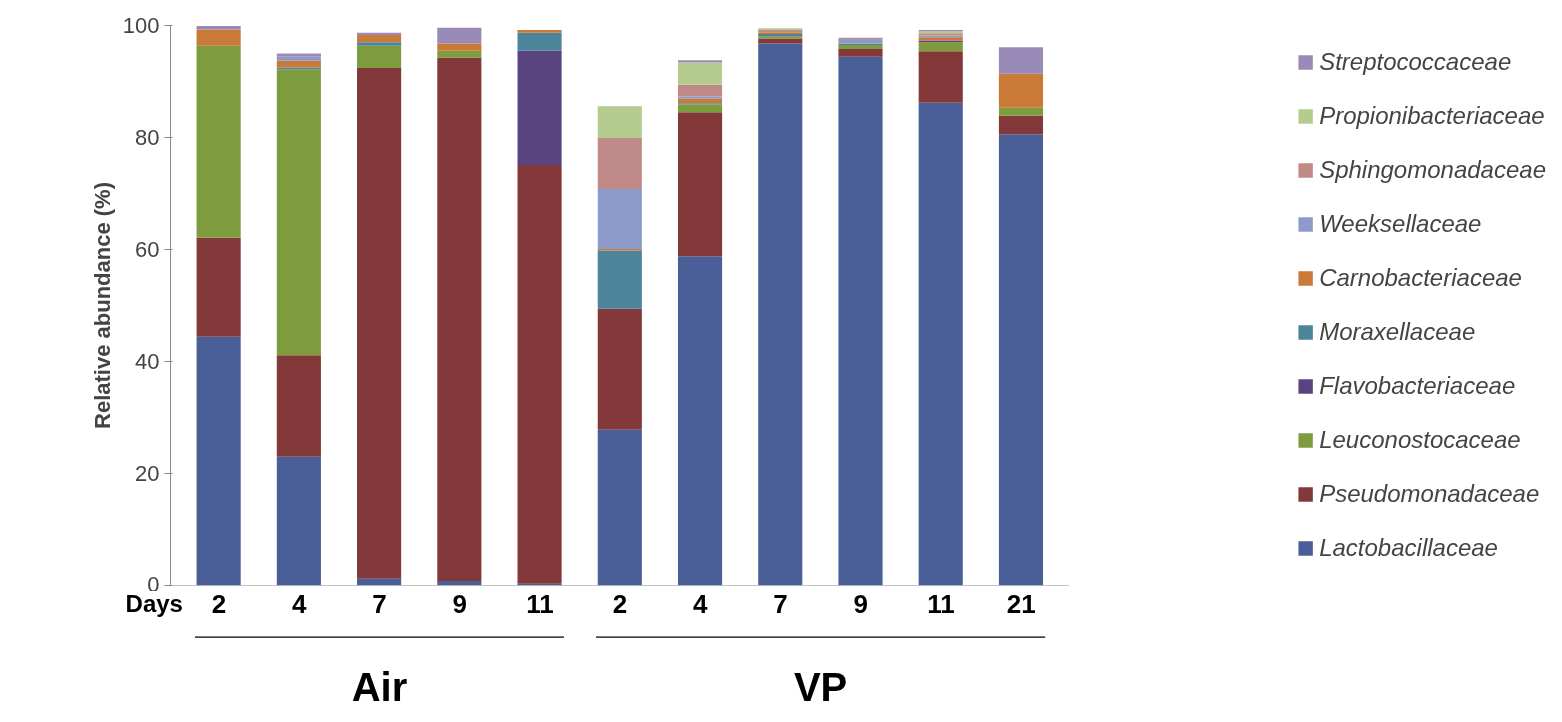  Describe the element at coordinates (102, 305) in the screenshot. I see `y-axis-title: Relative abundance (%)` at that location.